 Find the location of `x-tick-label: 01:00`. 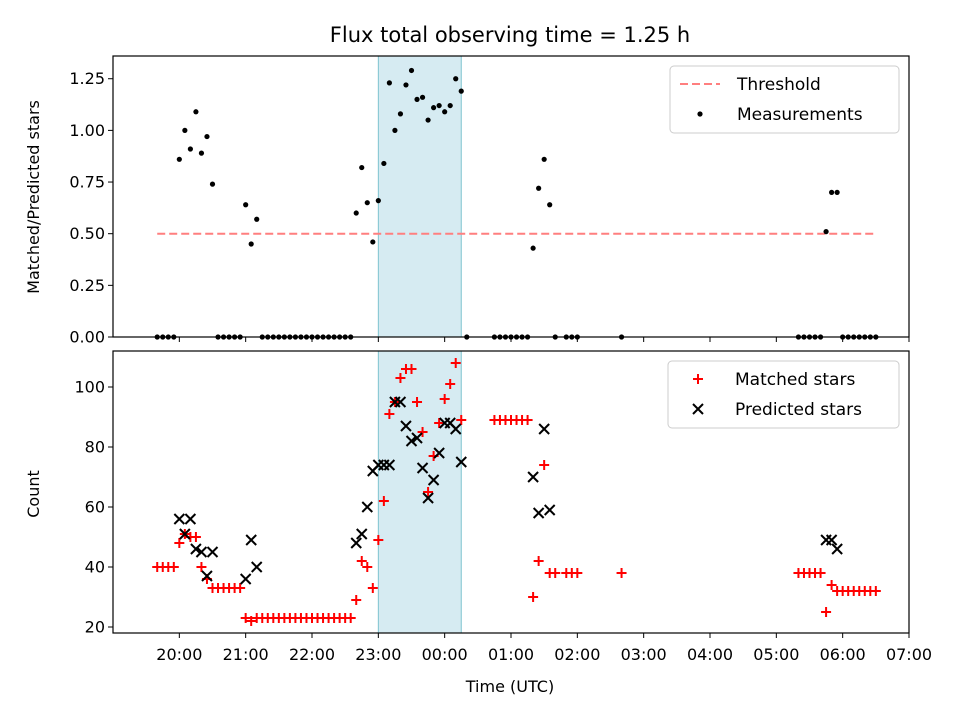

x-tick-label: 01:00 is located at coordinates (511, 654).